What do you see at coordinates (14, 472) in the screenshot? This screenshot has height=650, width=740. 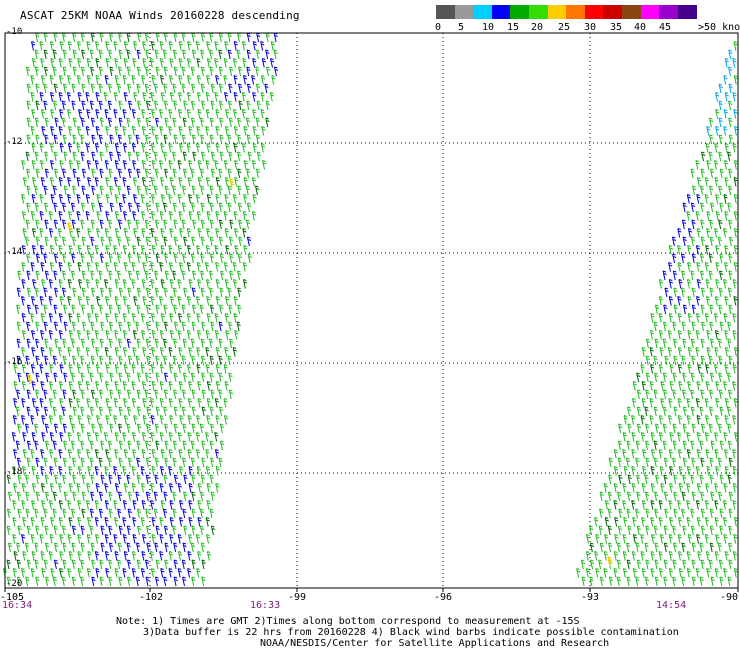 I see `lat-label: -18` at bounding box center [14, 472].